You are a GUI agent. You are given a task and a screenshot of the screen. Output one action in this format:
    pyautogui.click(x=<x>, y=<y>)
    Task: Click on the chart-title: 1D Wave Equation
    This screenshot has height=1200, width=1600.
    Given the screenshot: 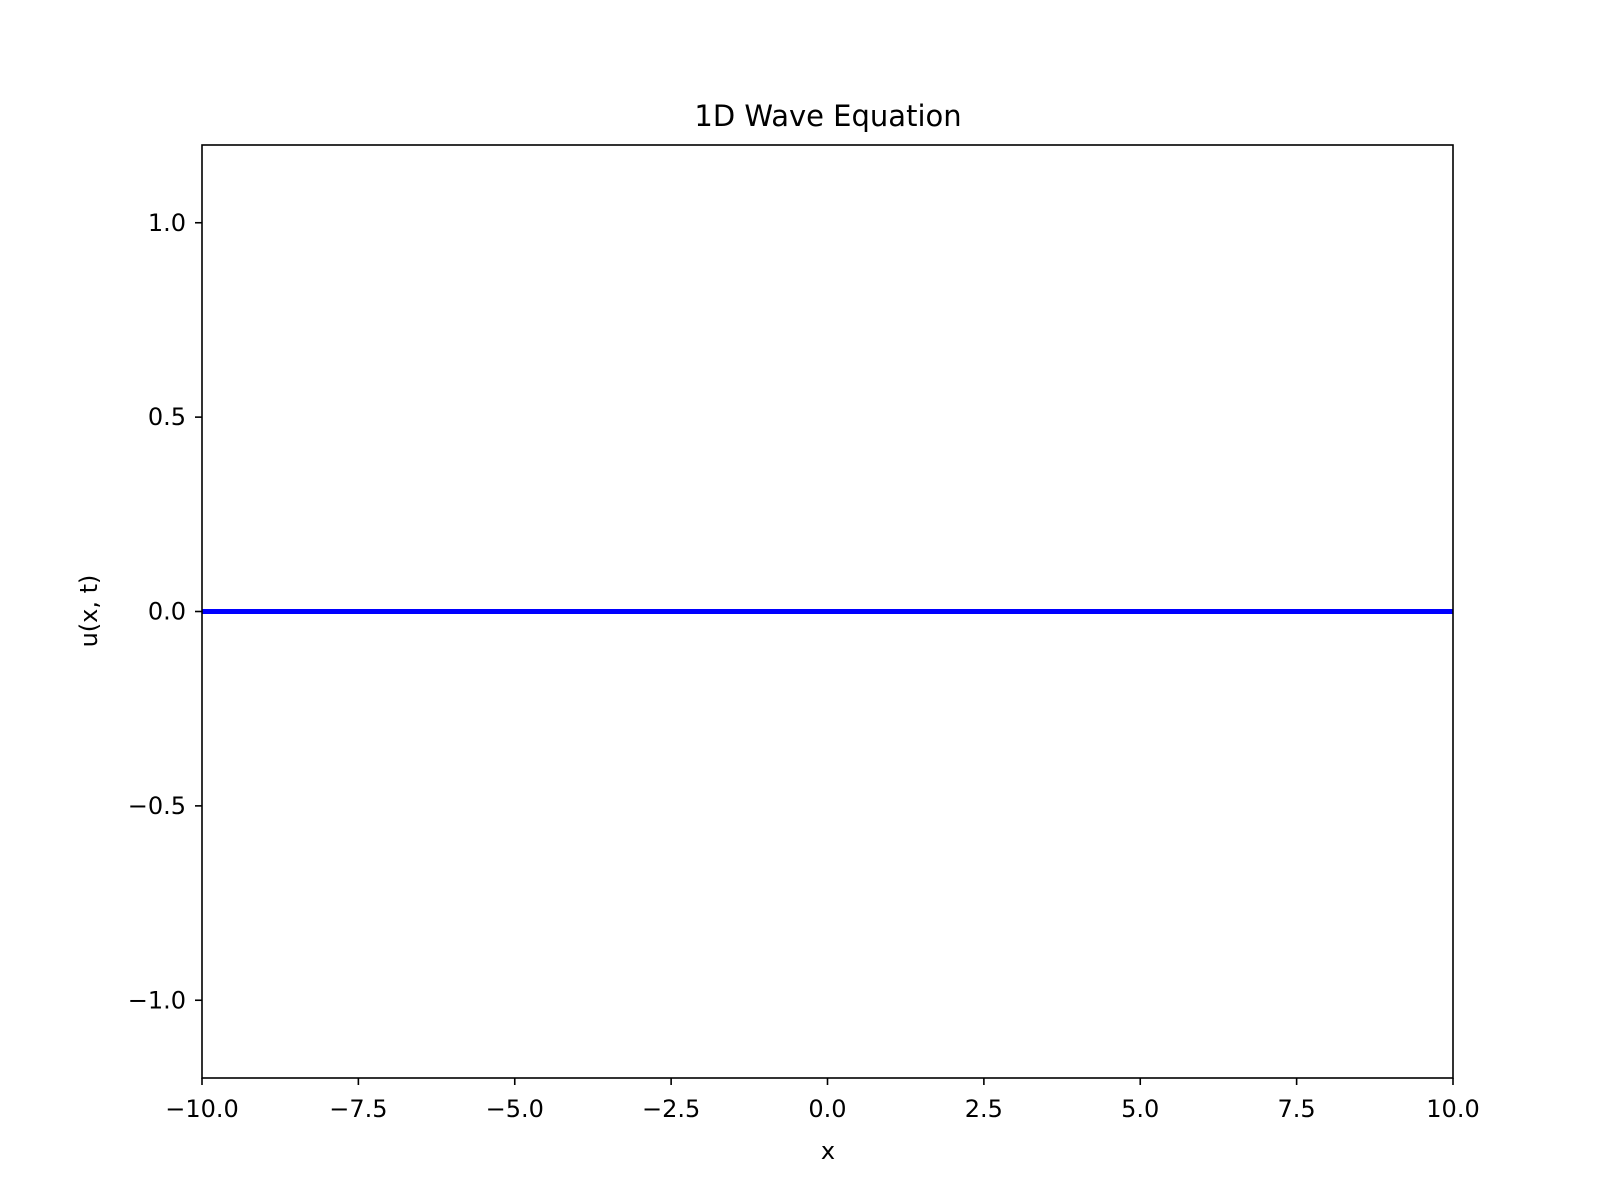 What is the action you would take?
    pyautogui.click(x=827, y=116)
    